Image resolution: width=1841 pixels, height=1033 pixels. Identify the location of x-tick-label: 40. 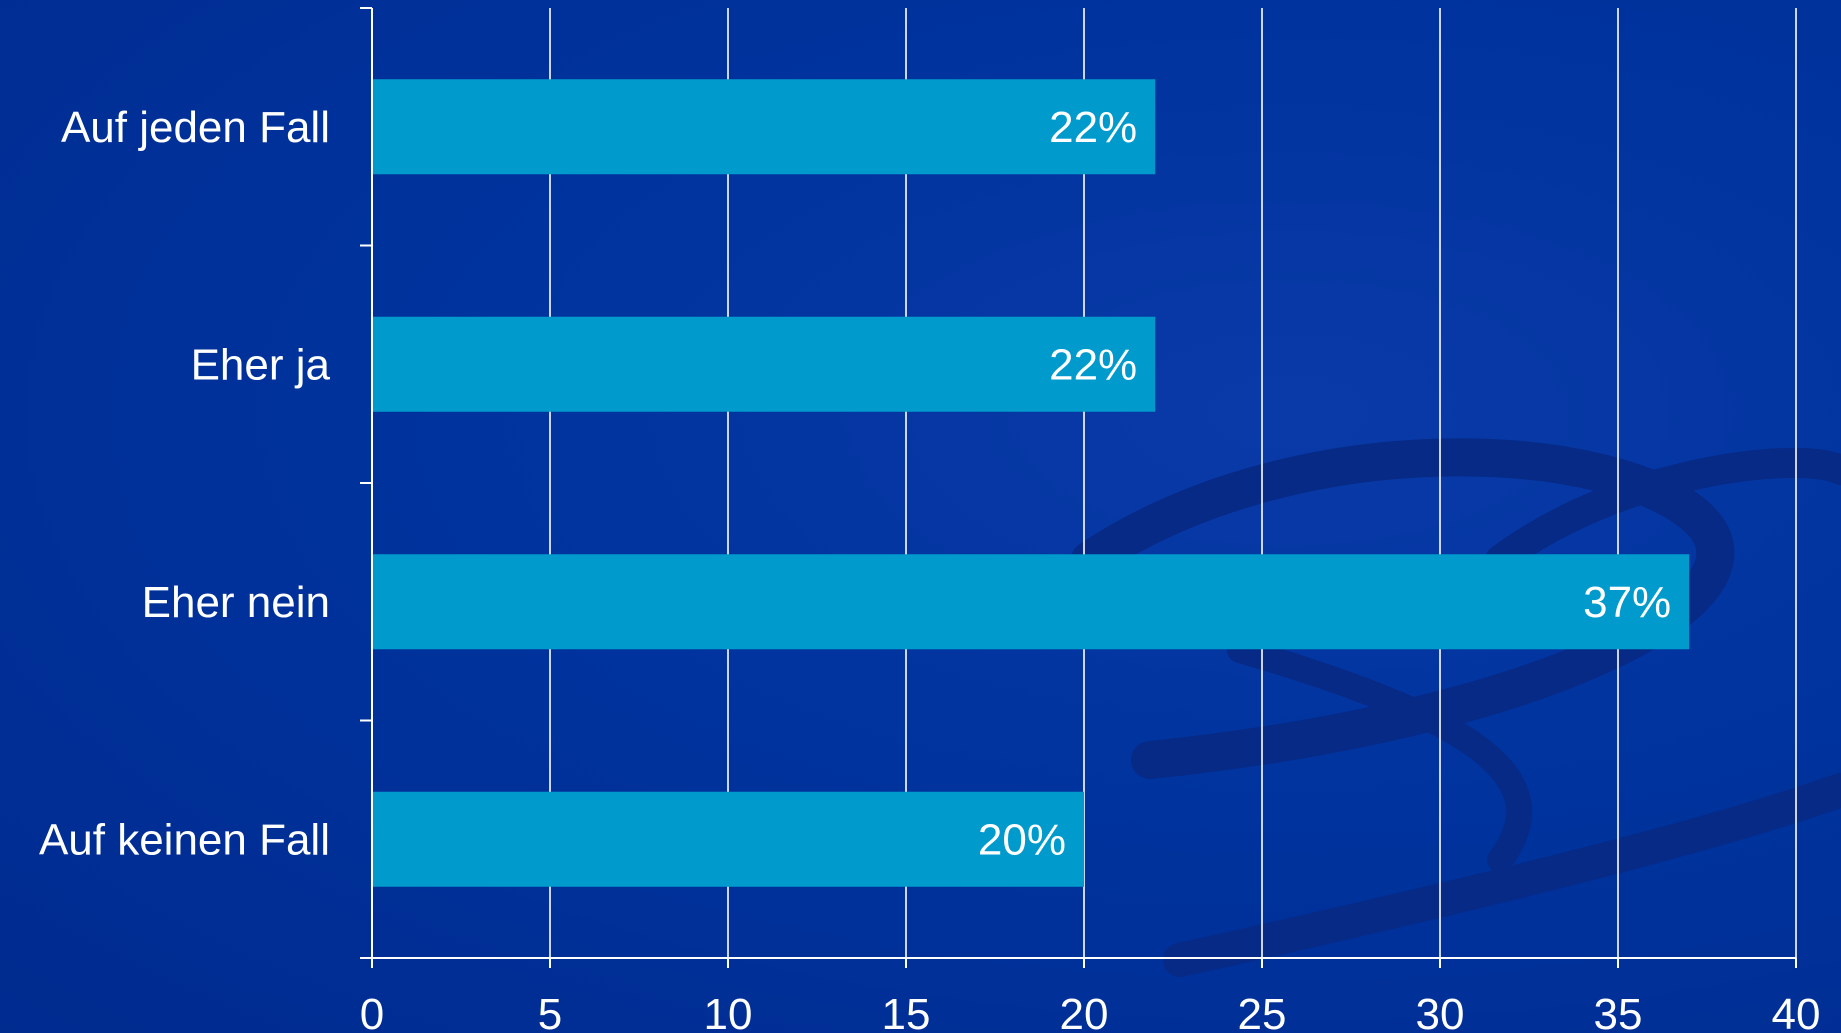
(1796, 1011).